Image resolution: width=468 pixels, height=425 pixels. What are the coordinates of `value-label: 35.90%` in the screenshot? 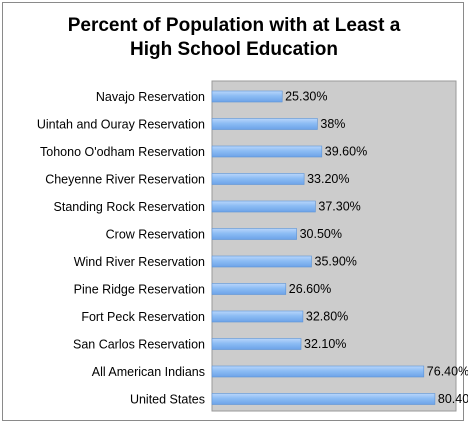 It's located at (336, 262).